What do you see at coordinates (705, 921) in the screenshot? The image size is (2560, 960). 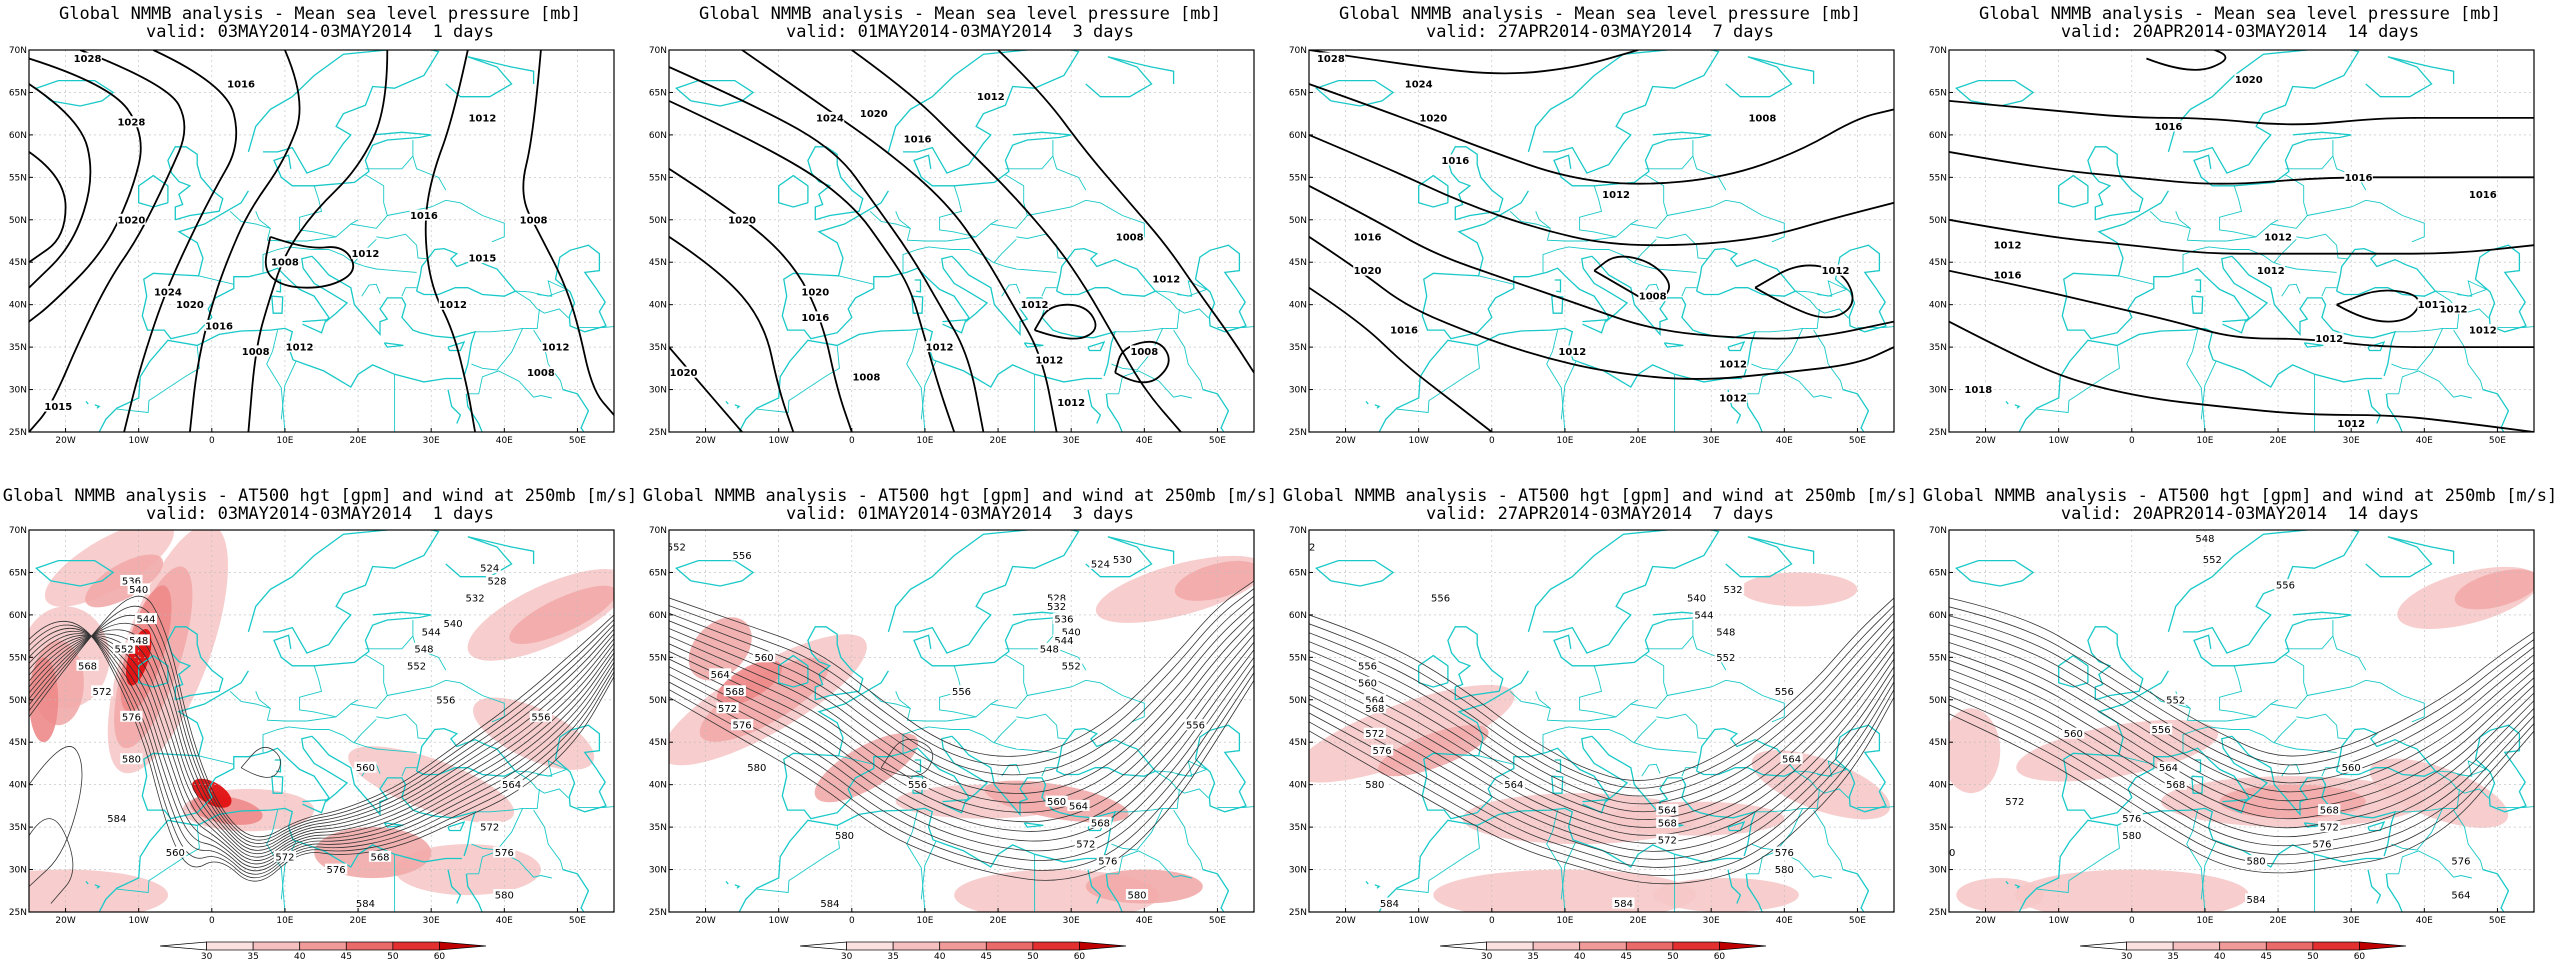 I see `x-tick-label: 20W` at bounding box center [705, 921].